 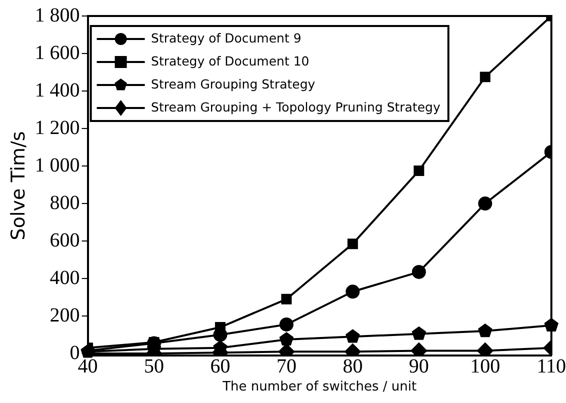 What do you see at coordinates (57, 127) in the screenshot?
I see `y-tick-label: 1 200` at bounding box center [57, 127].